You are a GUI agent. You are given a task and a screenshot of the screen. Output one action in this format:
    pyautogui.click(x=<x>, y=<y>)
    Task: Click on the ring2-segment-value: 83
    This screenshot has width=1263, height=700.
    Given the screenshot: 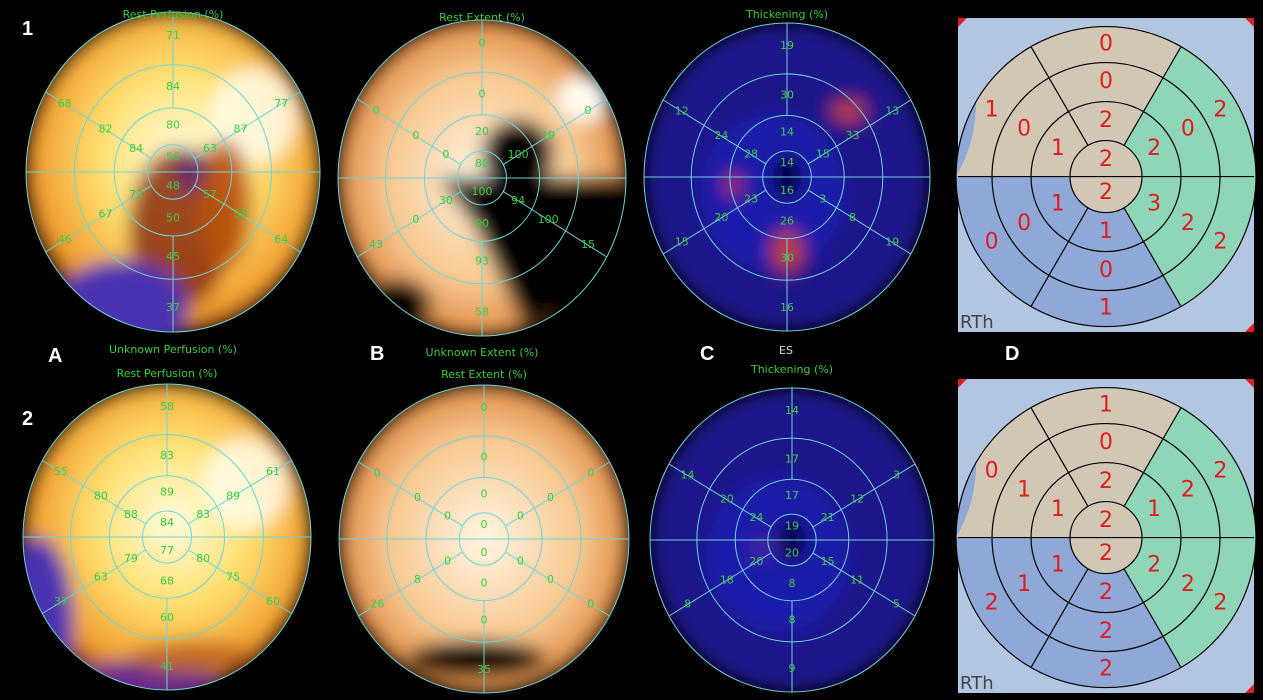 What is the action you would take?
    pyautogui.click(x=167, y=455)
    